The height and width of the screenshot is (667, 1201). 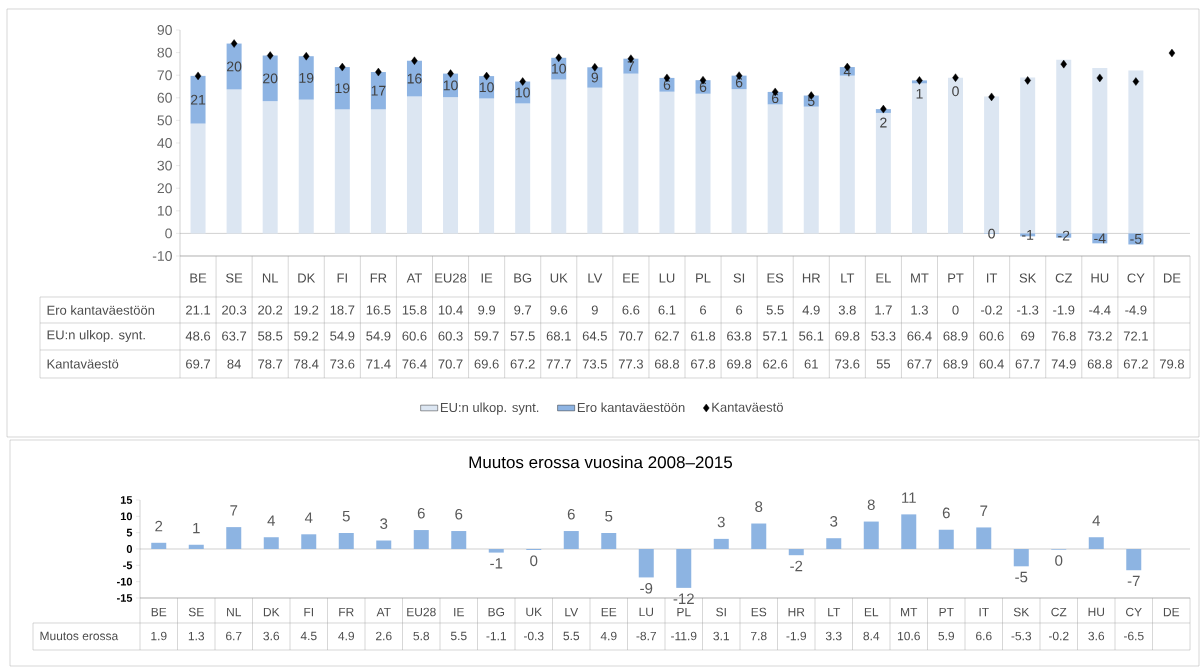 What do you see at coordinates (1063, 364) in the screenshot?
I see `data-label: 74.9` at bounding box center [1063, 364].